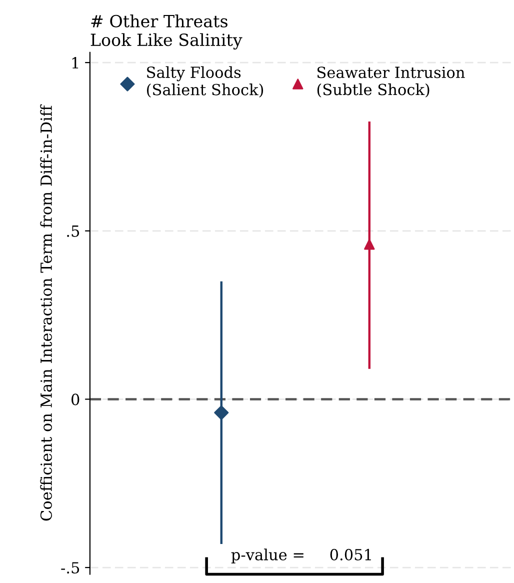  Describe the element at coordinates (391, 82) in the screenshot. I see `legend-label: Seawater Intrusion (Subtle Shock)` at that location.